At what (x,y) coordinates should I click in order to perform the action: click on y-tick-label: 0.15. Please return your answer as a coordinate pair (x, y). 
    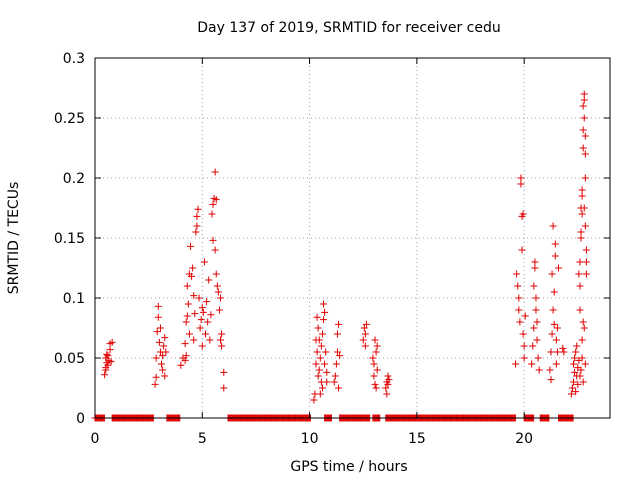
    Looking at the image, I should click on (69, 239).